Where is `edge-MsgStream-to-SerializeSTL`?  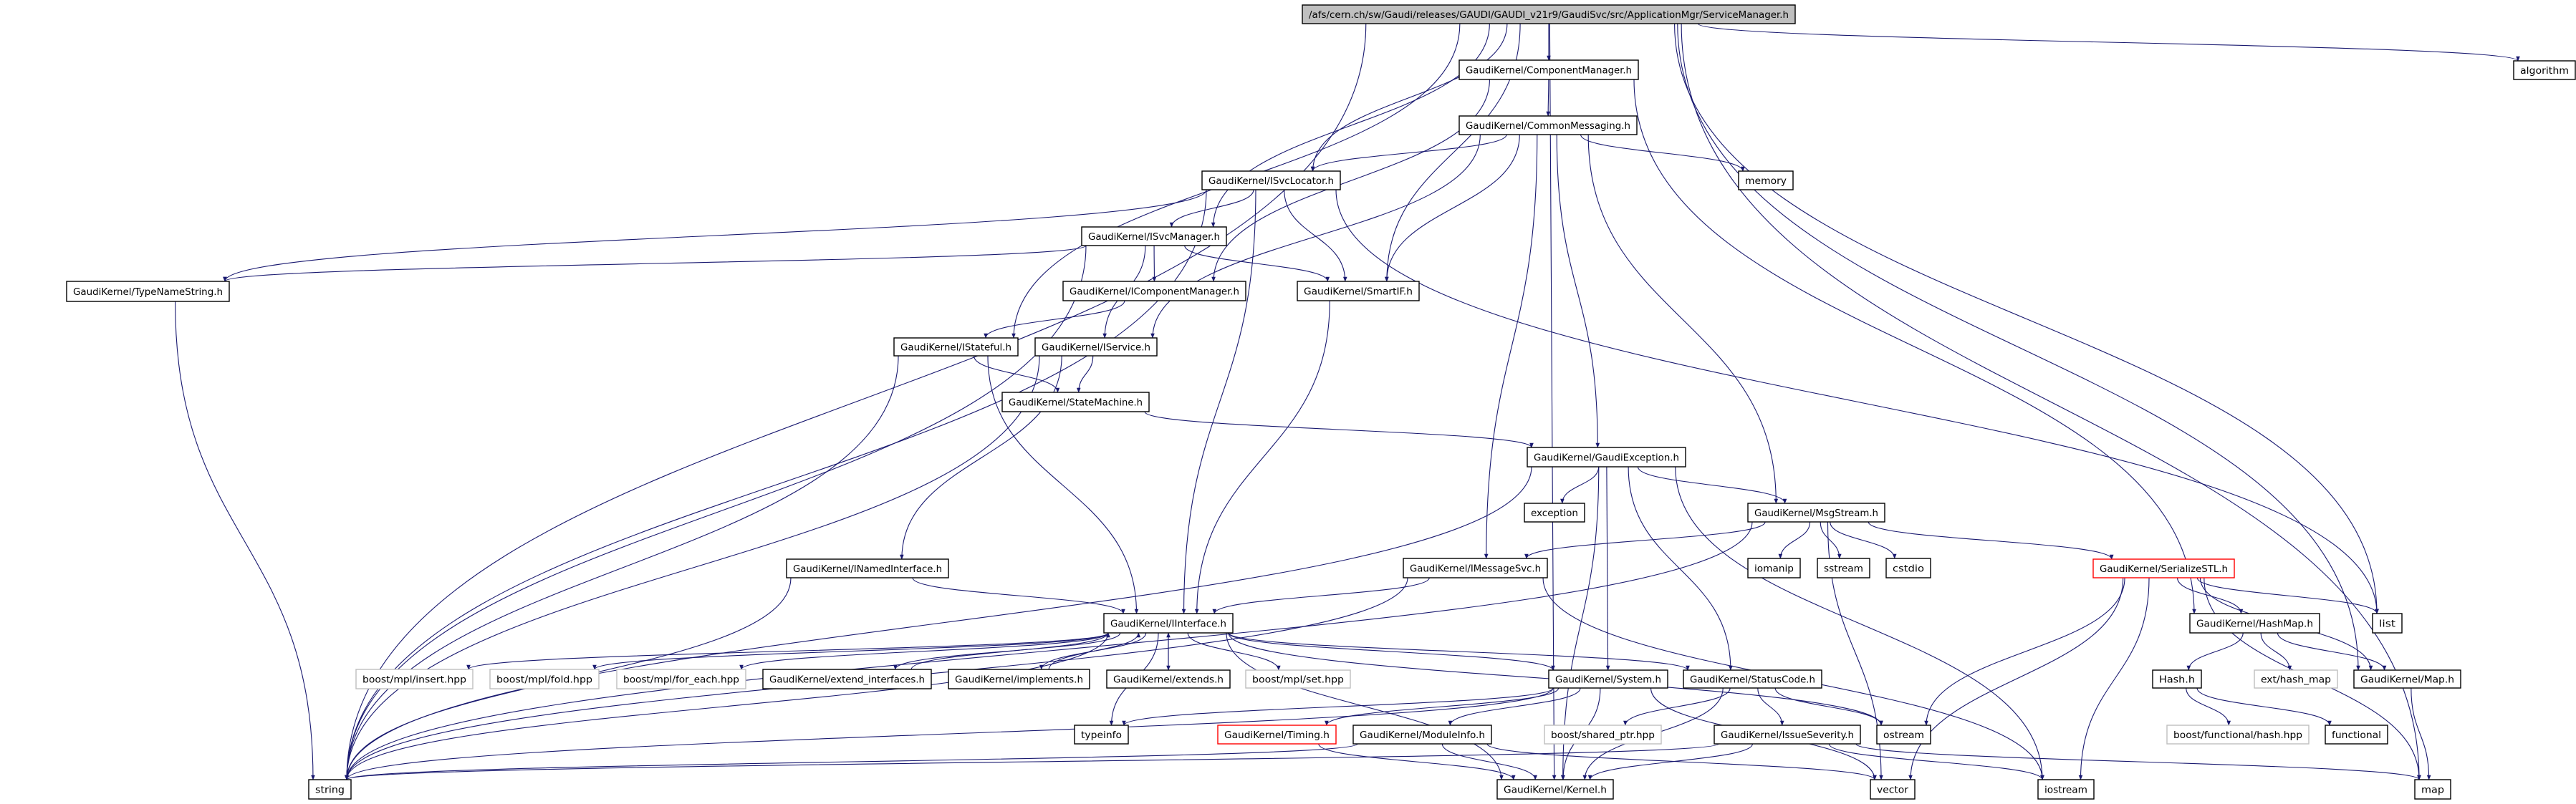 edge-MsgStream-to-SerializeSTL is located at coordinates (1991, 540).